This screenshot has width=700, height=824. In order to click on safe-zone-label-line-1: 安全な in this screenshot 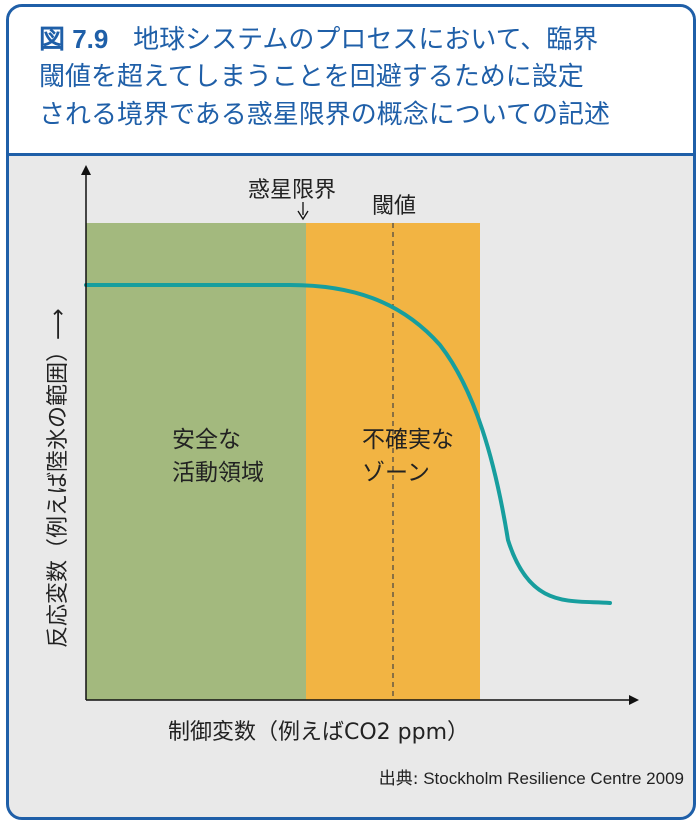, I will do `click(206, 440)`.